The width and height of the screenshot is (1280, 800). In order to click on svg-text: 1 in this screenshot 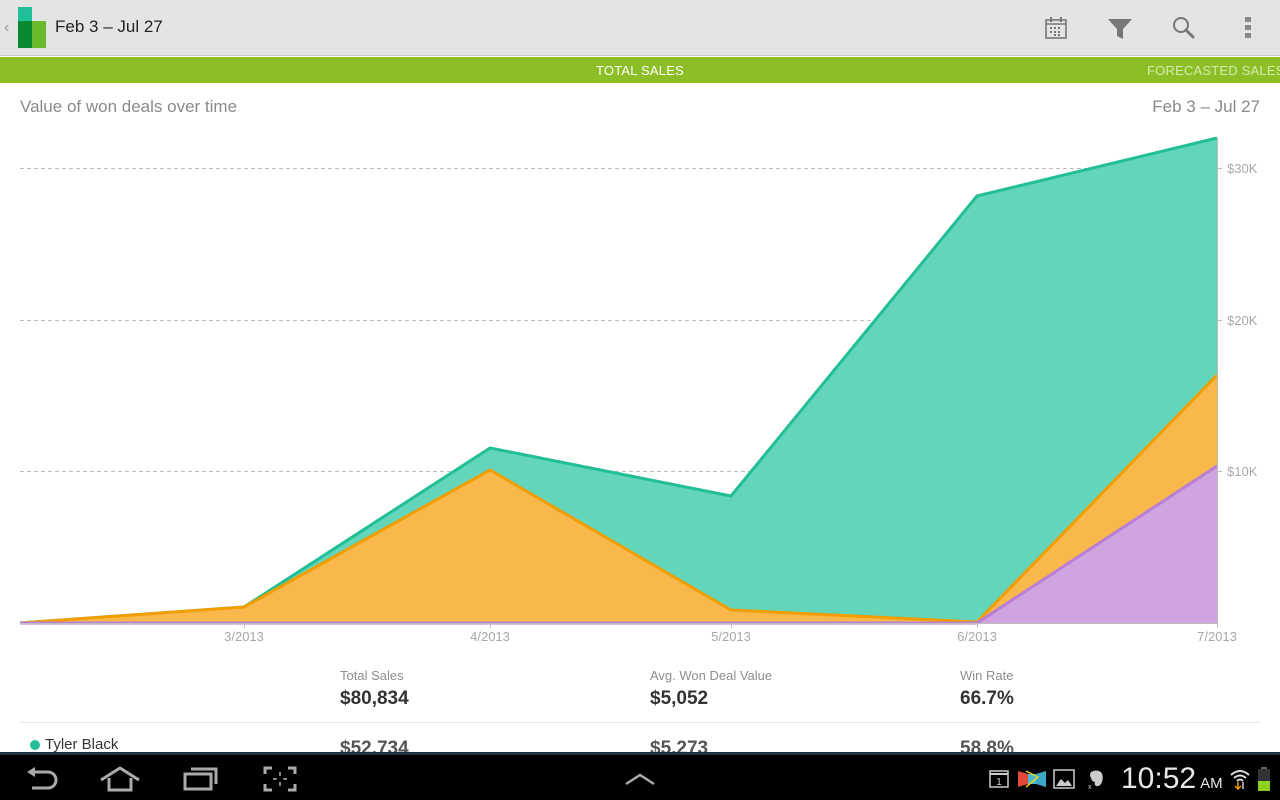, I will do `click(999, 782)`.